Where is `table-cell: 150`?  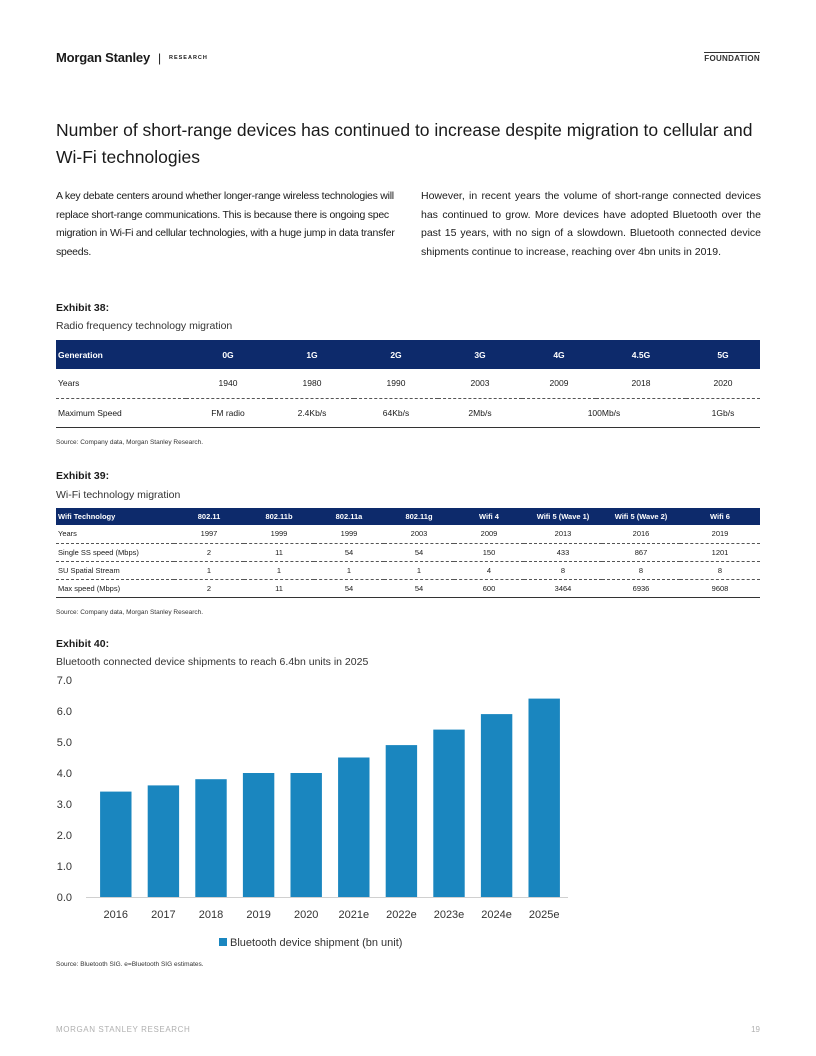 table-cell: 150 is located at coordinates (489, 552).